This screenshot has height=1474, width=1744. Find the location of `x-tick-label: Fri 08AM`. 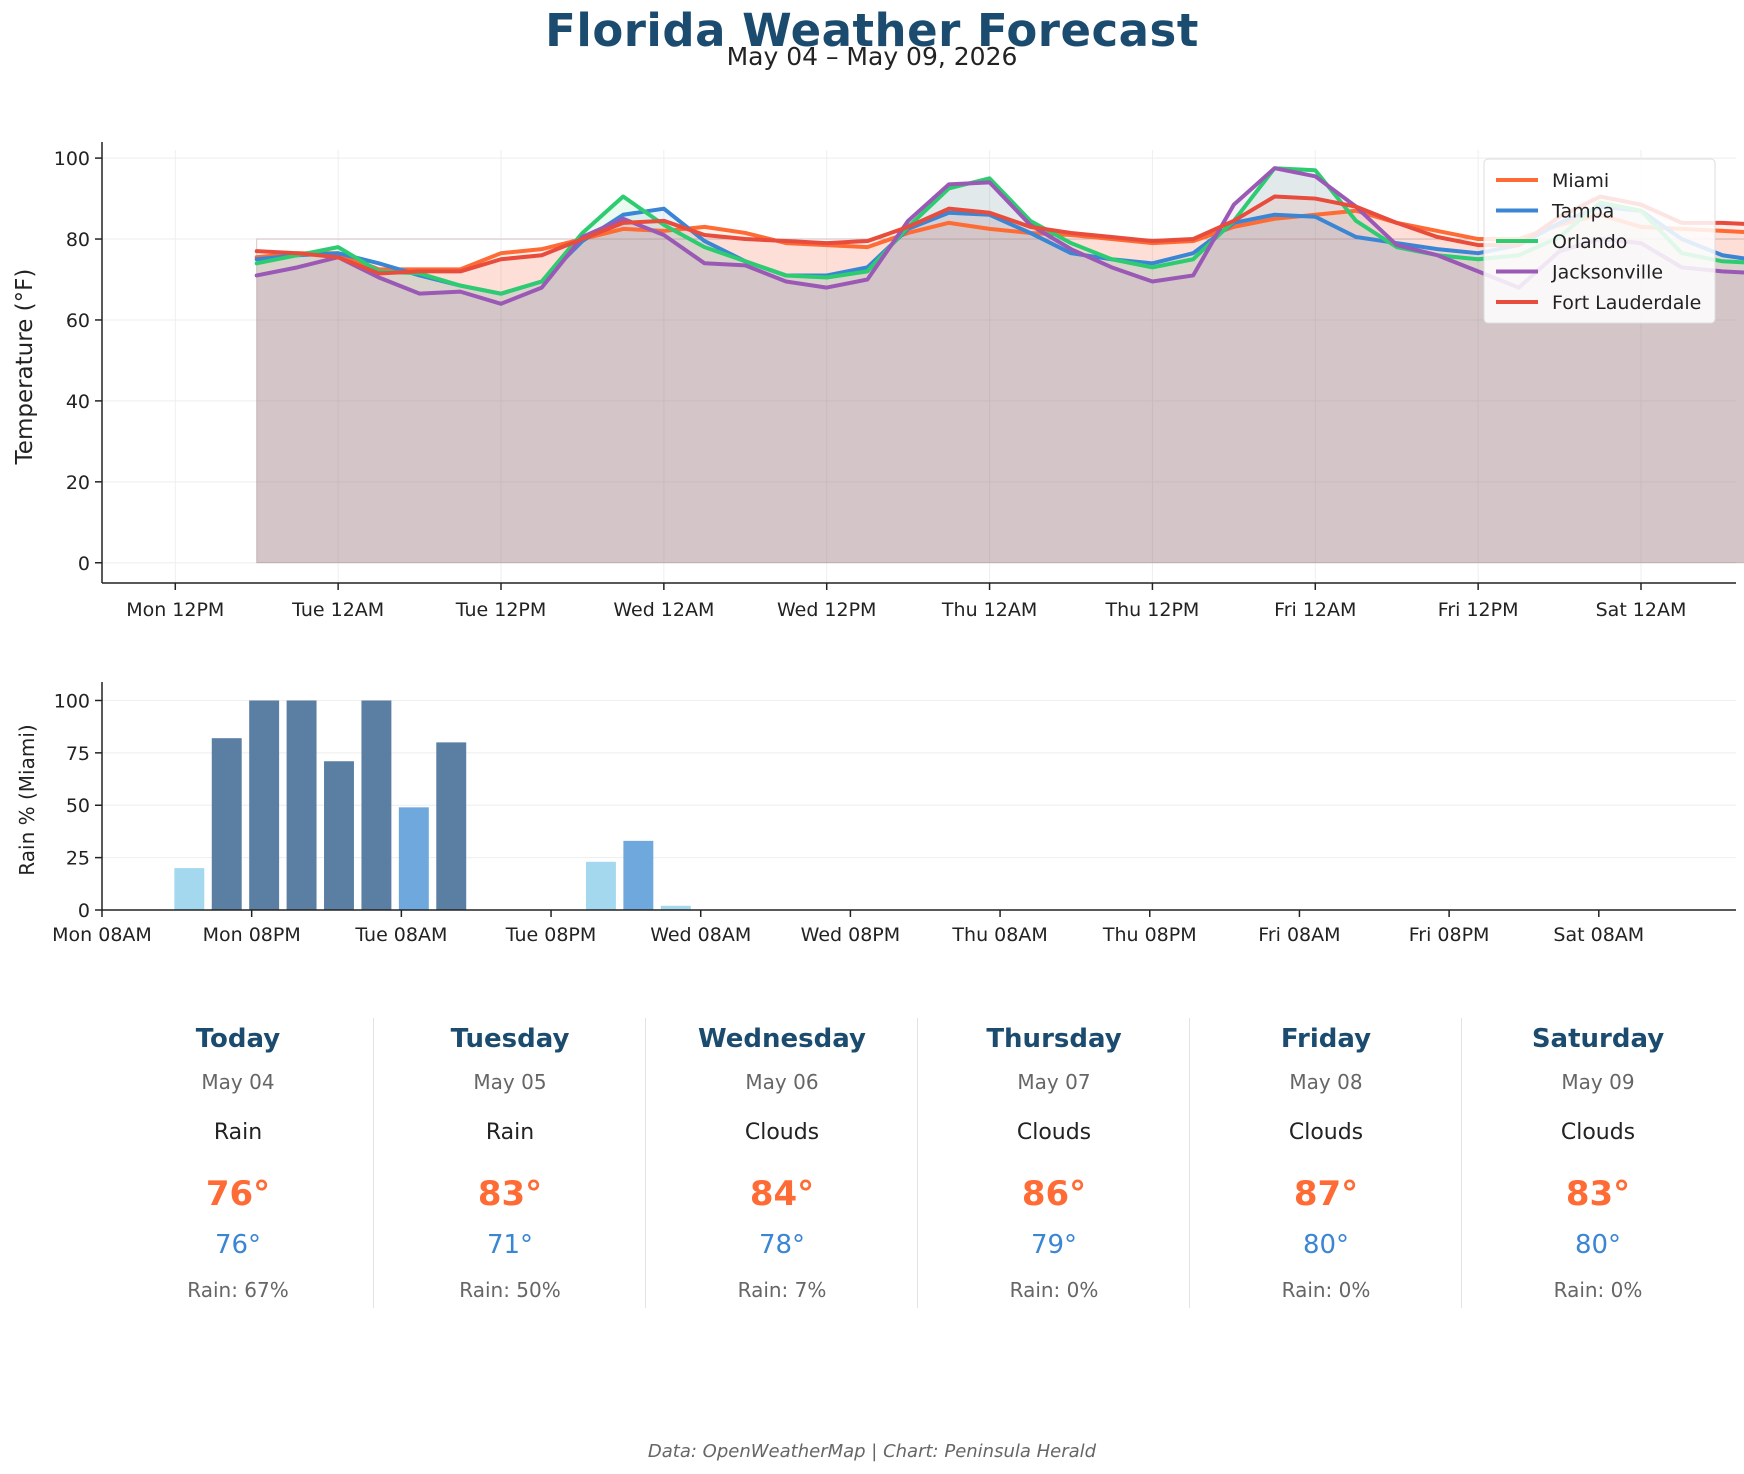

x-tick-label: Fri 08AM is located at coordinates (1299, 935).